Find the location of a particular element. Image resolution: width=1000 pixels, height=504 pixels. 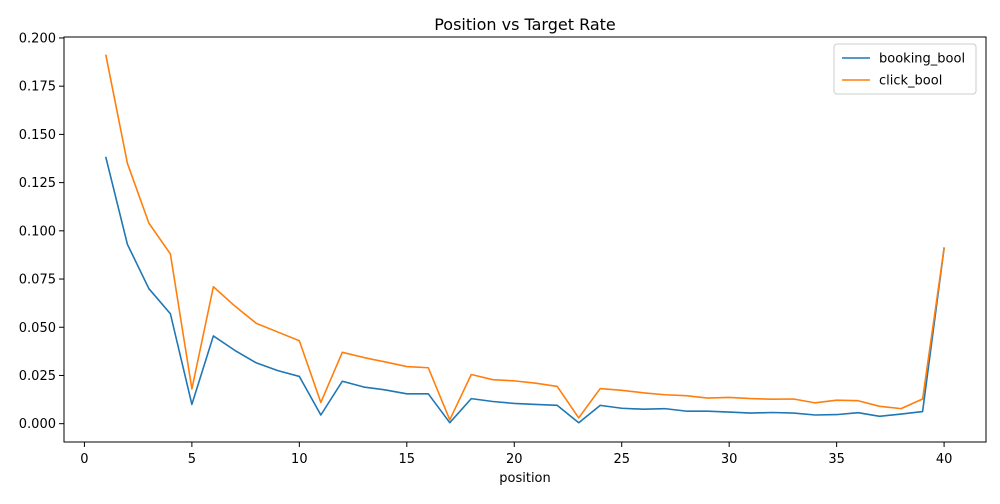

y-tick-label: 0.075 is located at coordinates (37, 280).